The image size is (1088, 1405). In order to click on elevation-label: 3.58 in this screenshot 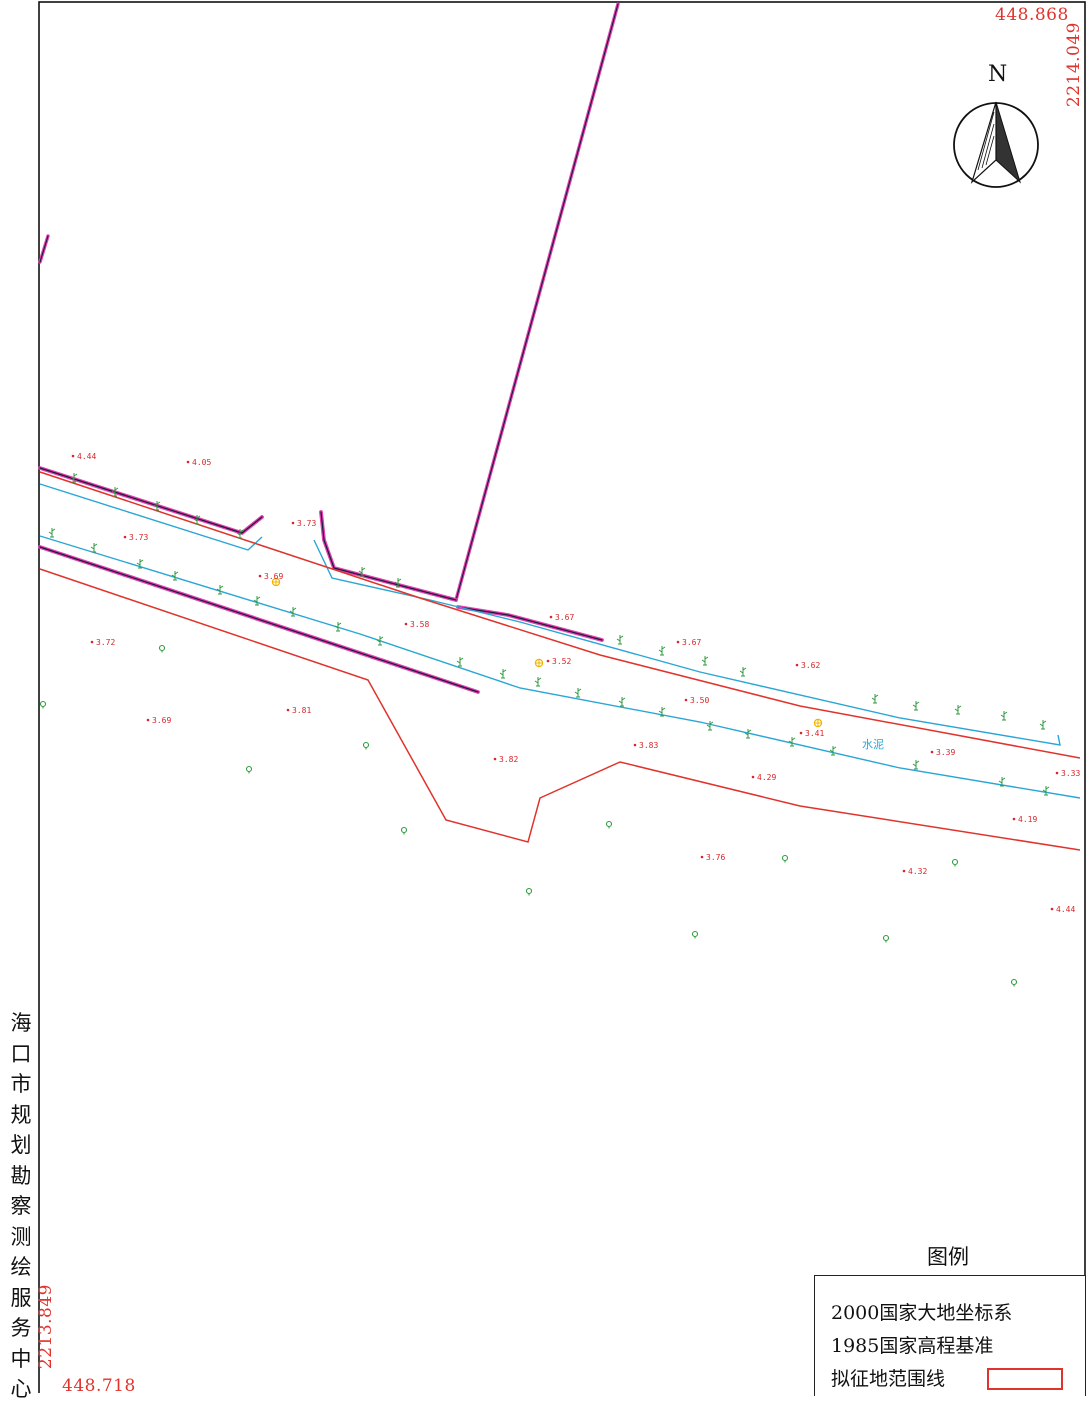, I will do `click(419, 624)`.